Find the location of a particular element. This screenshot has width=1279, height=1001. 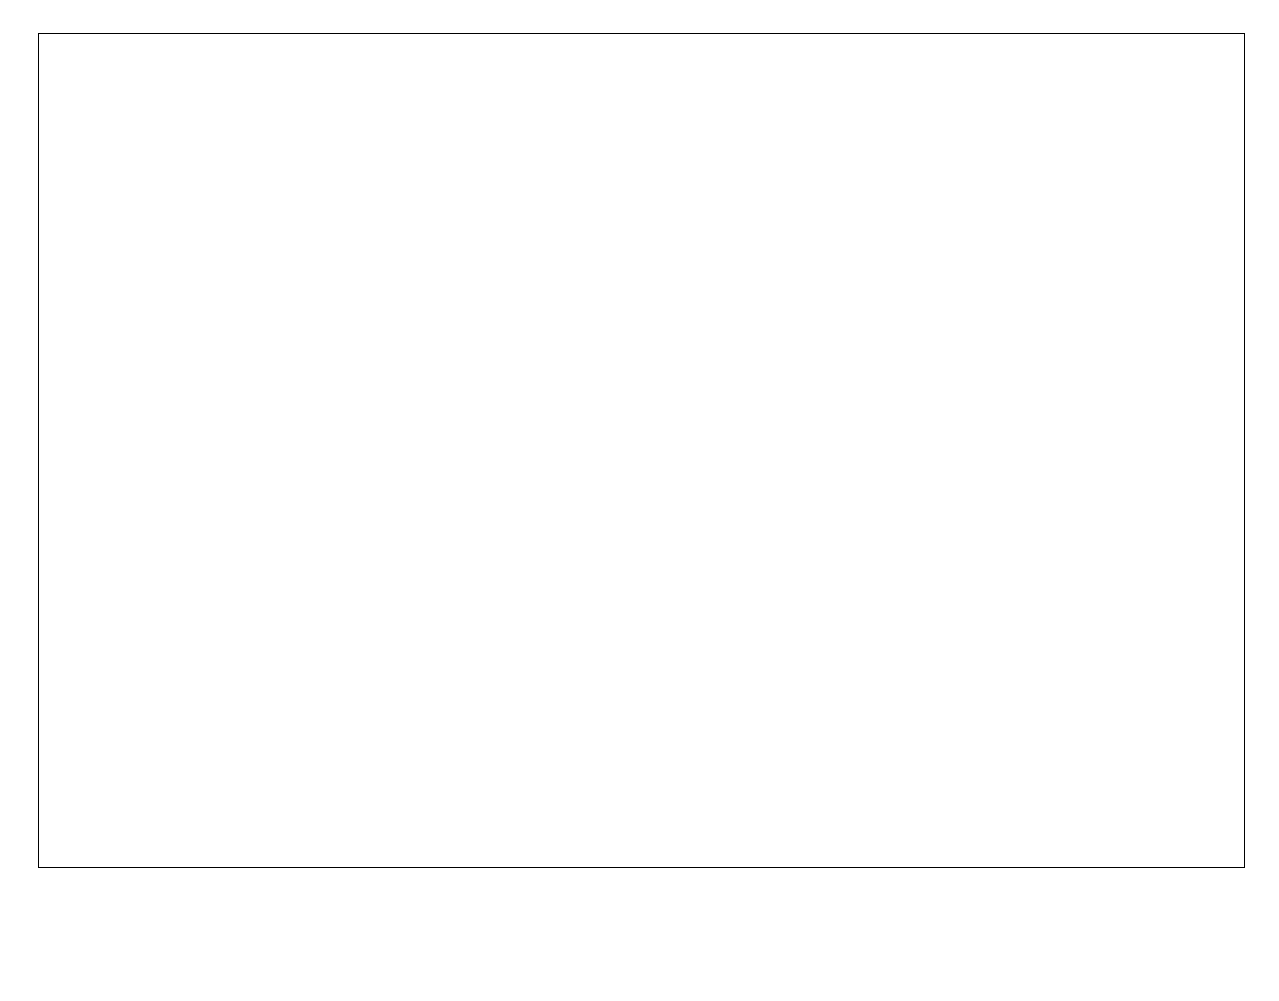

colorbar-swatches is located at coordinates (639, 922).